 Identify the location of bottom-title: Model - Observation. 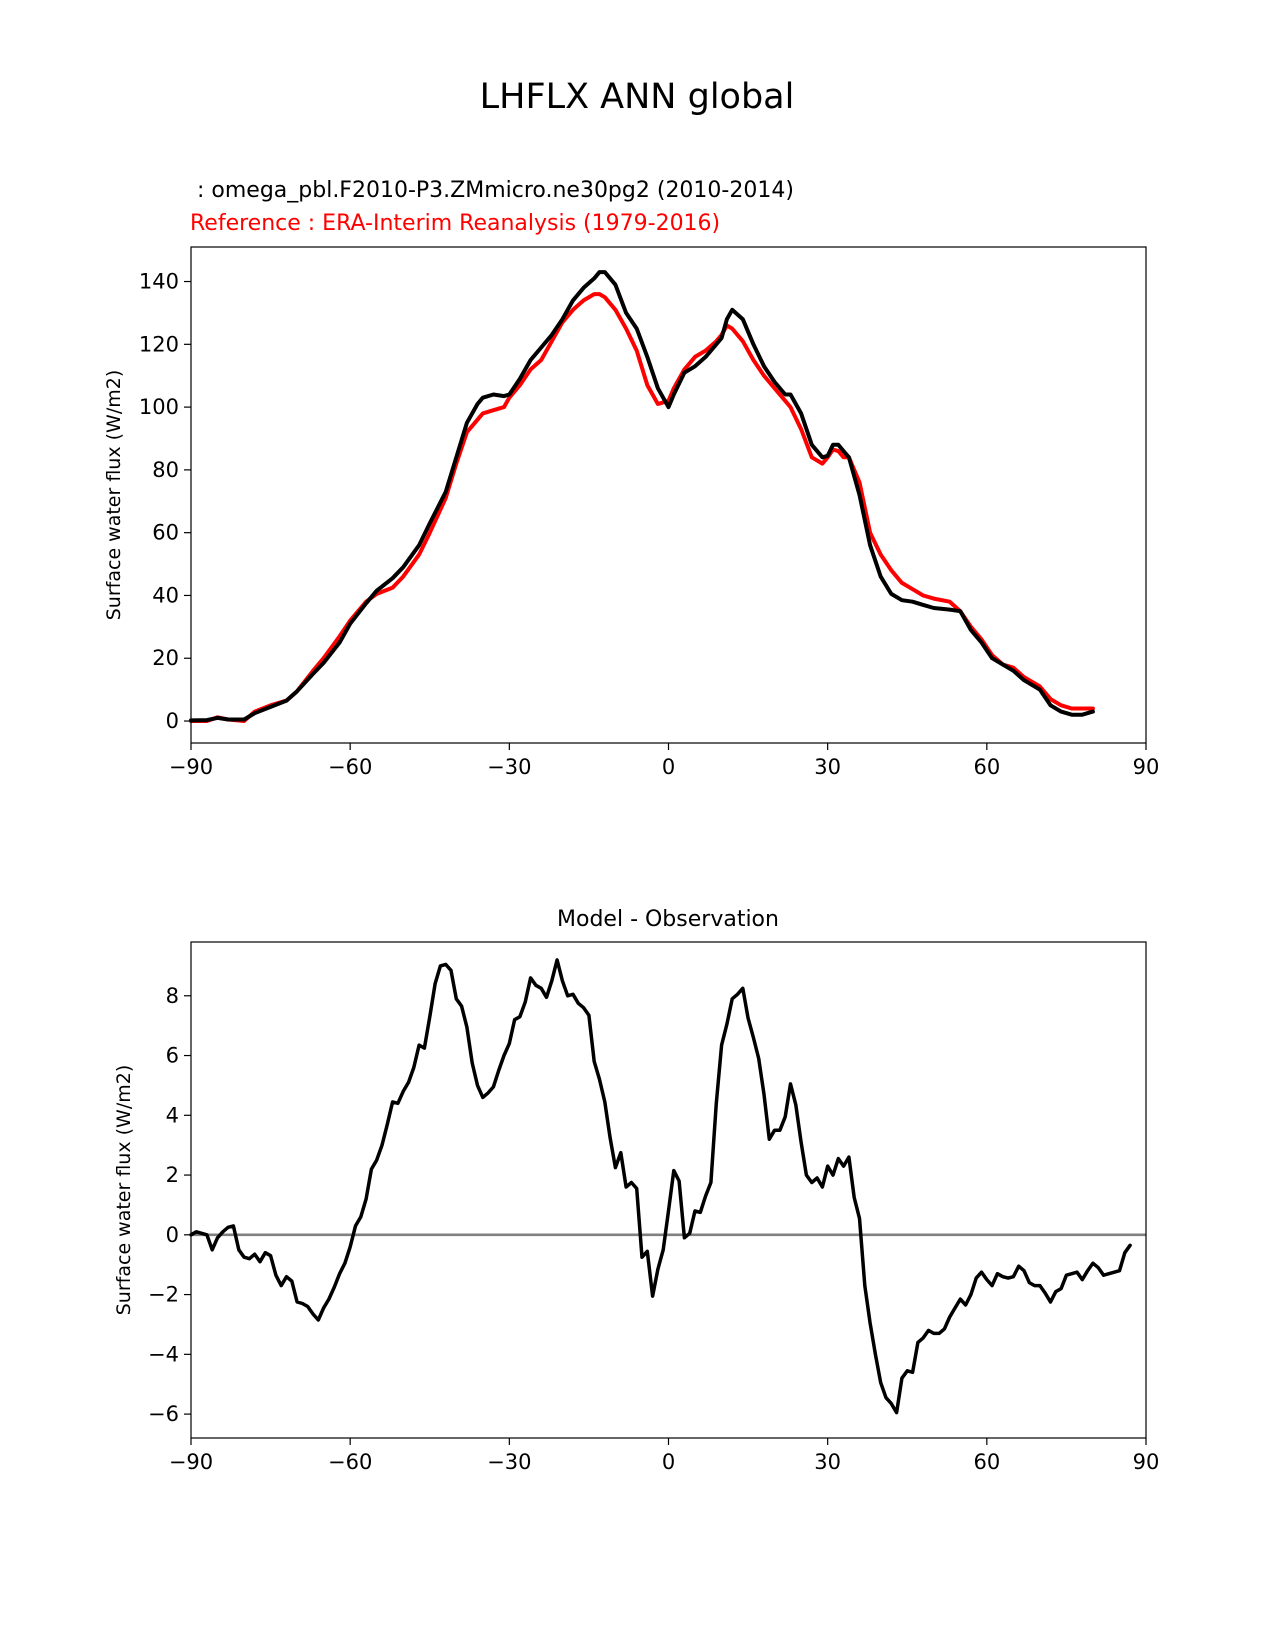
(668, 919).